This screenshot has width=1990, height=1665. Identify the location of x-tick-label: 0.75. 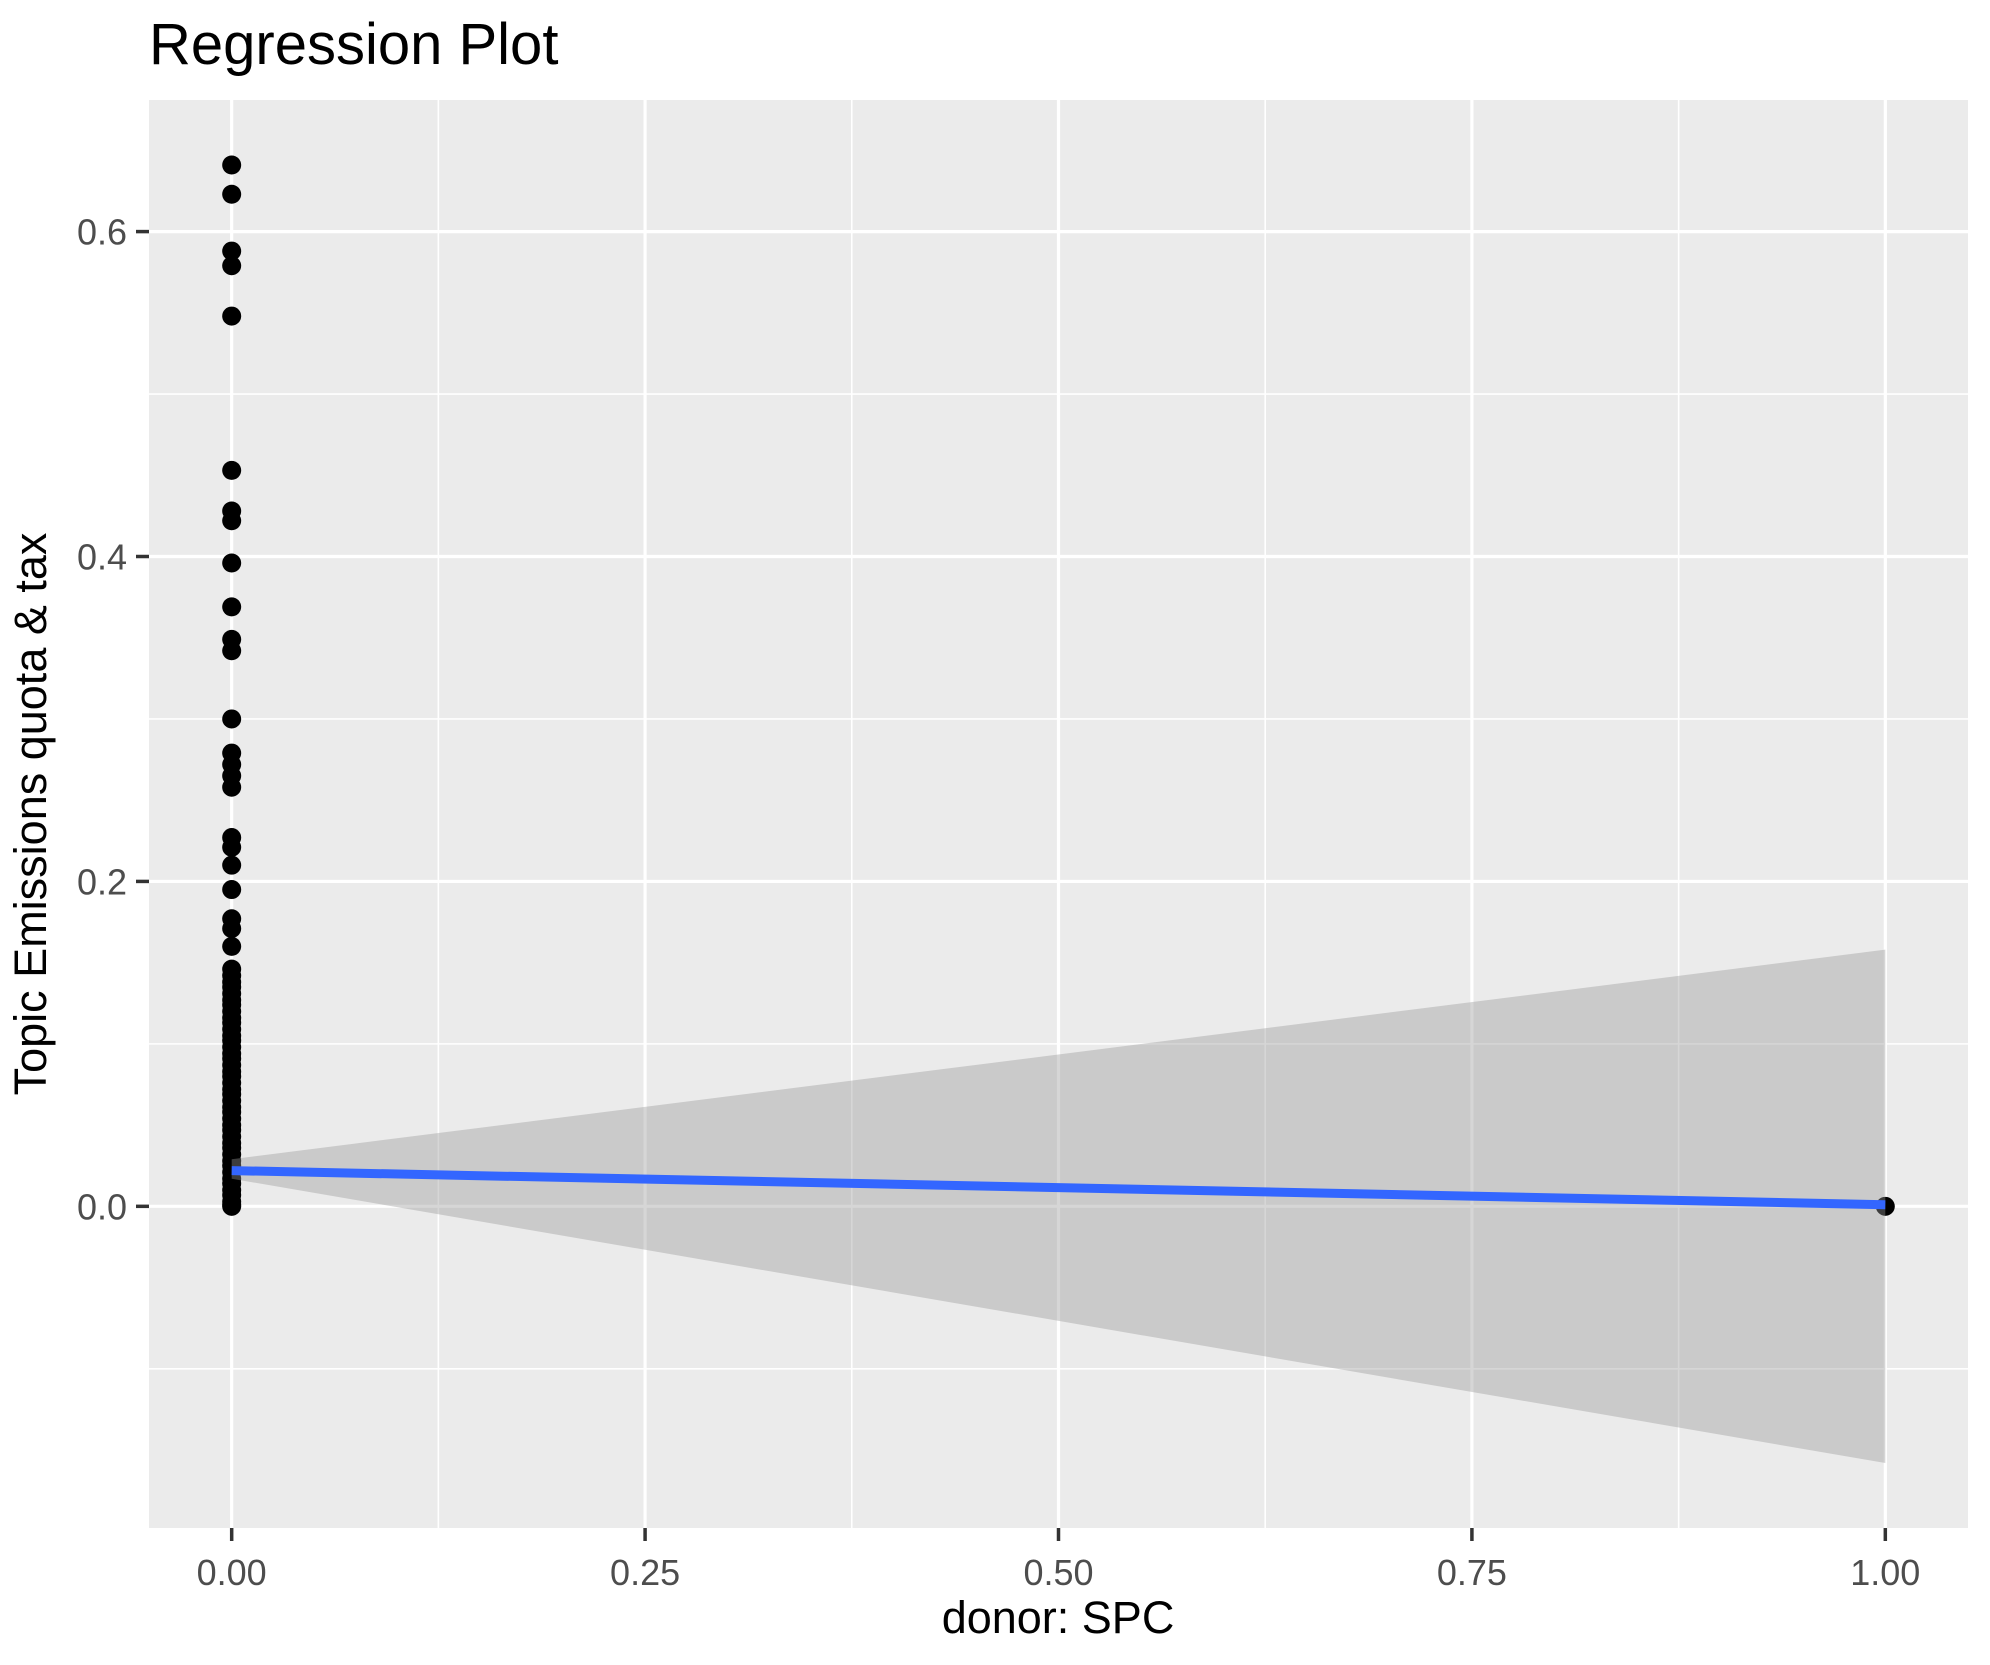
(1472, 1572).